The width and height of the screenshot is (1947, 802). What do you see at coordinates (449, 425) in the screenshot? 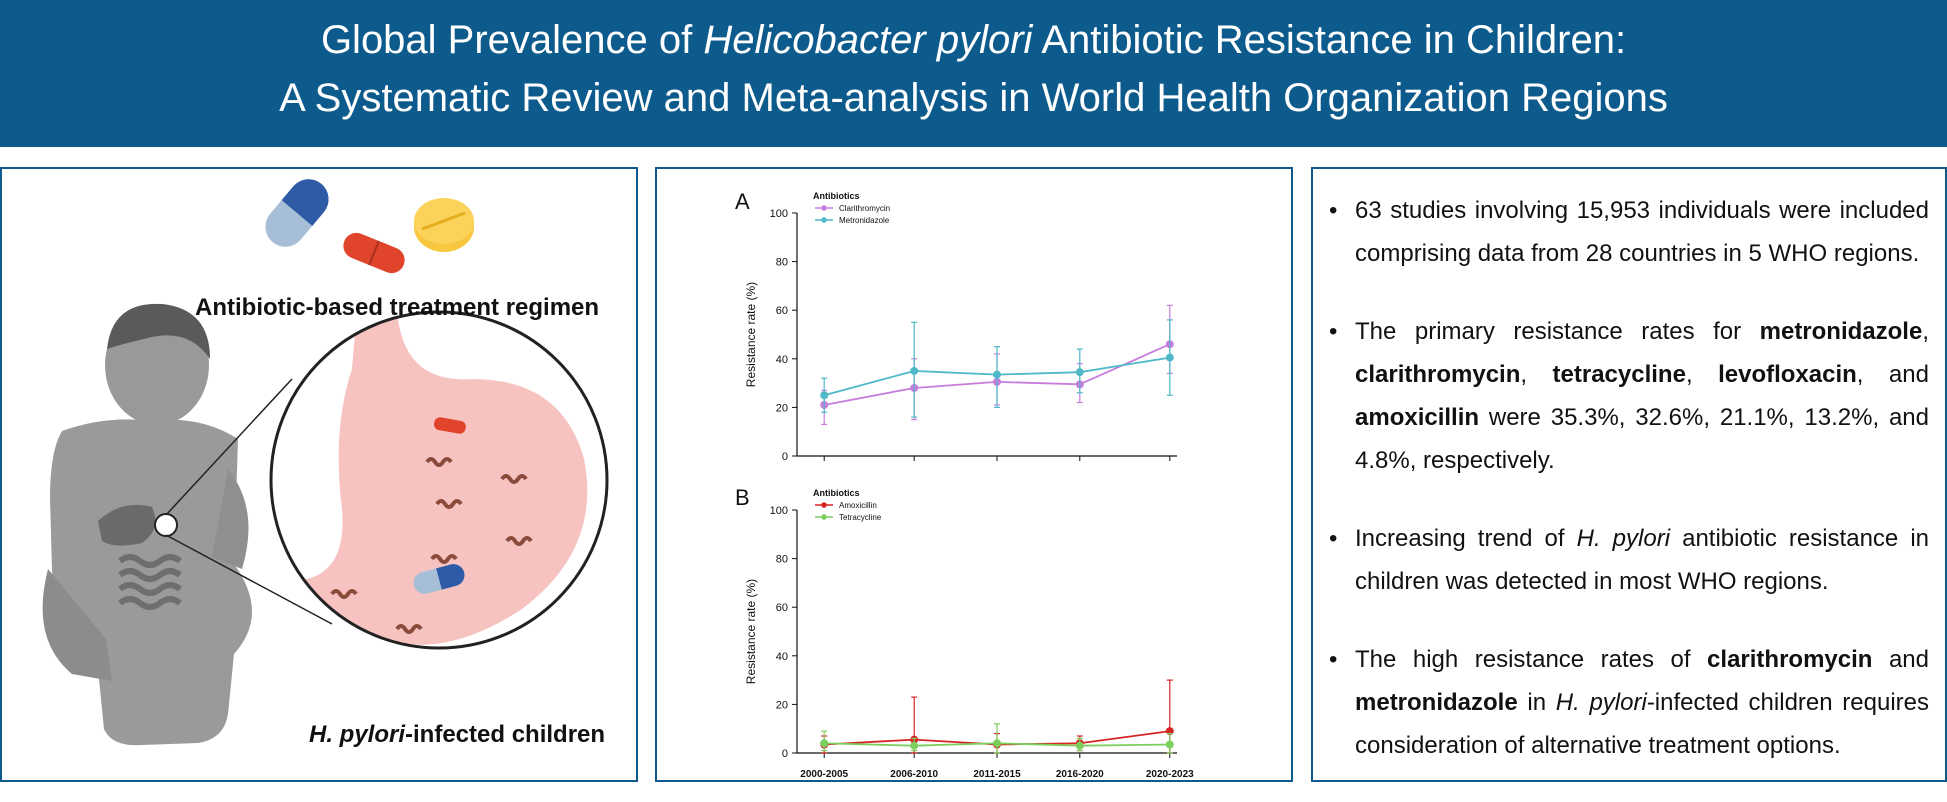
I see `tablet-icon-small` at bounding box center [449, 425].